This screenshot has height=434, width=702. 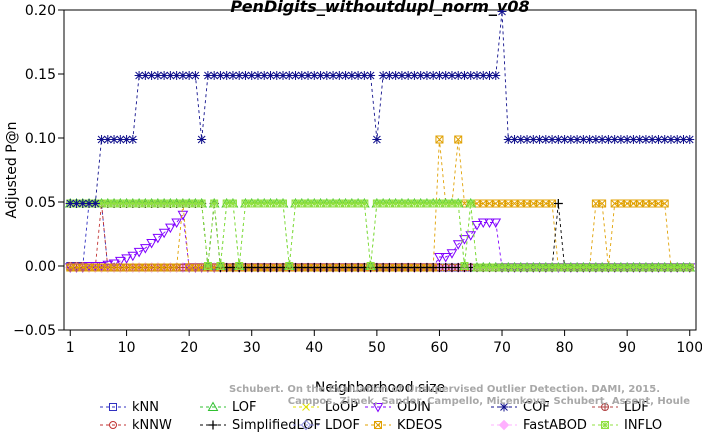 What do you see at coordinates (536, 407) in the screenshot?
I see `legend-label: COF` at bounding box center [536, 407].